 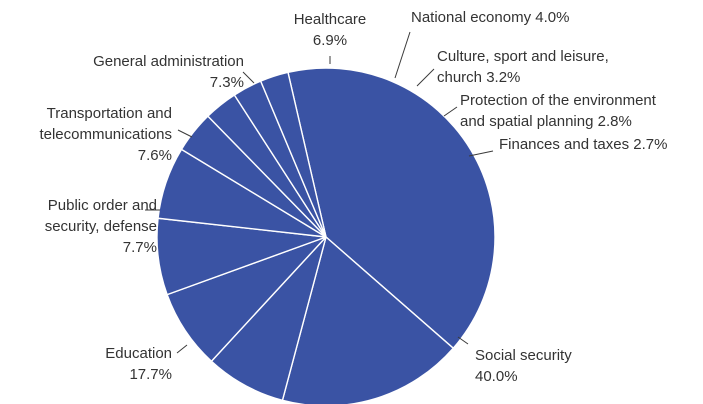 I want to click on slice-label-2-line-2: 7.7%, so click(x=140, y=247).